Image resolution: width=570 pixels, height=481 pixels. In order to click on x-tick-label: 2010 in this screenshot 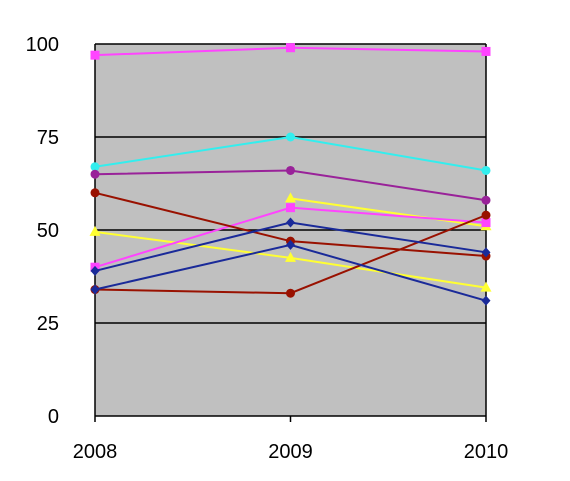, I will do `click(486, 452)`.